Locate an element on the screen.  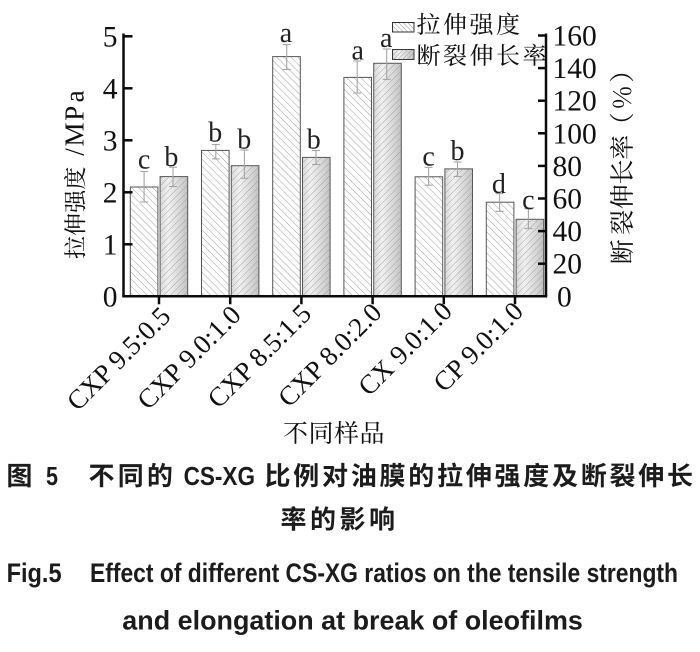
svg-text: d is located at coordinates (499, 184).